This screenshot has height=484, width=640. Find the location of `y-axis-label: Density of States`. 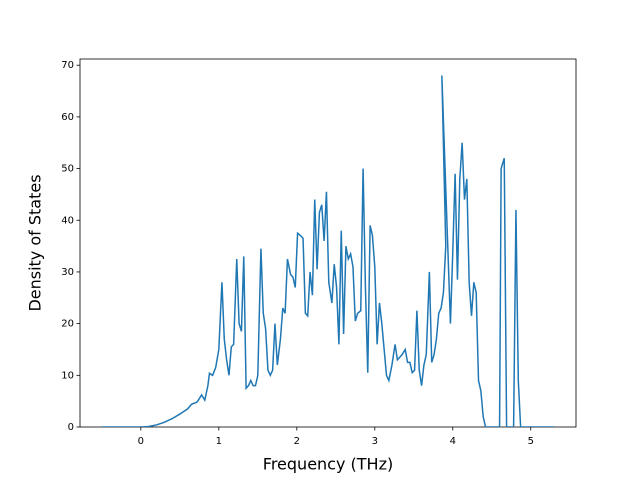

y-axis-label: Density of States is located at coordinates (35, 242).